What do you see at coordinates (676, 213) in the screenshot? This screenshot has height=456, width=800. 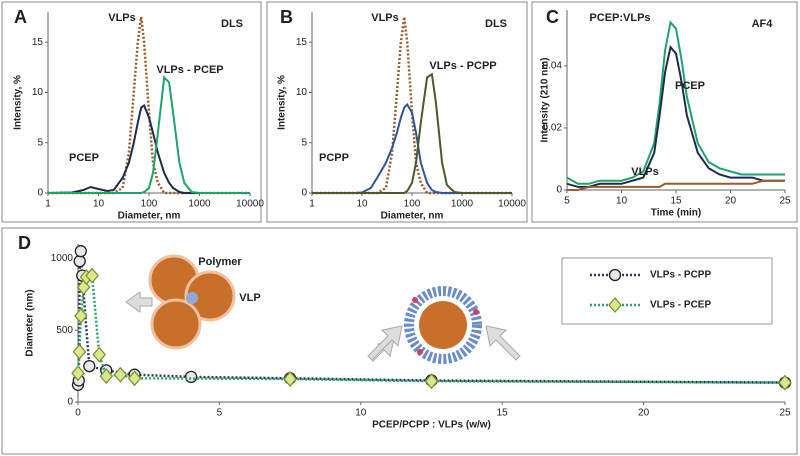 I see `x-axis-label: Time (min)` at bounding box center [676, 213].